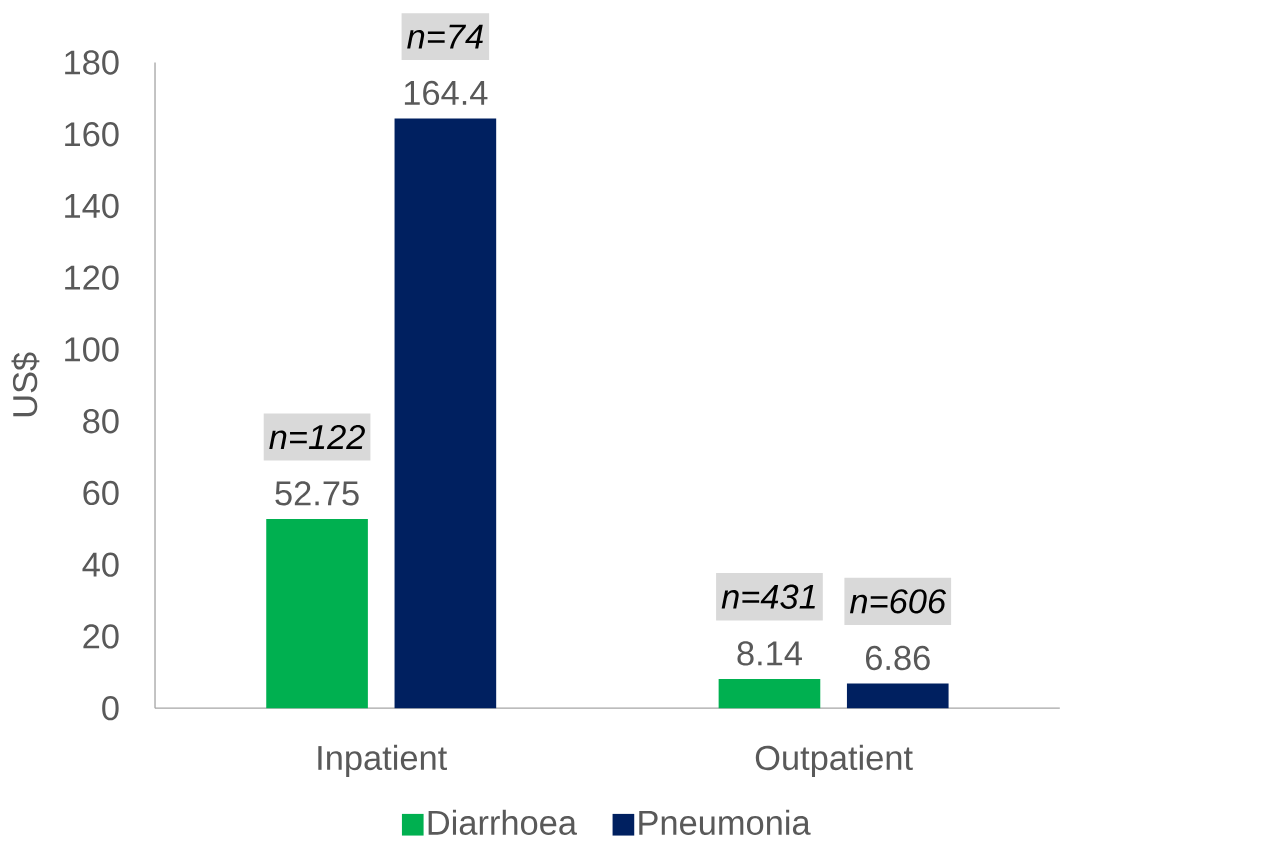 Image resolution: width=1286 pixels, height=851 pixels. What do you see at coordinates (834, 761) in the screenshot?
I see `x-tick-label: Outpatient` at bounding box center [834, 761].